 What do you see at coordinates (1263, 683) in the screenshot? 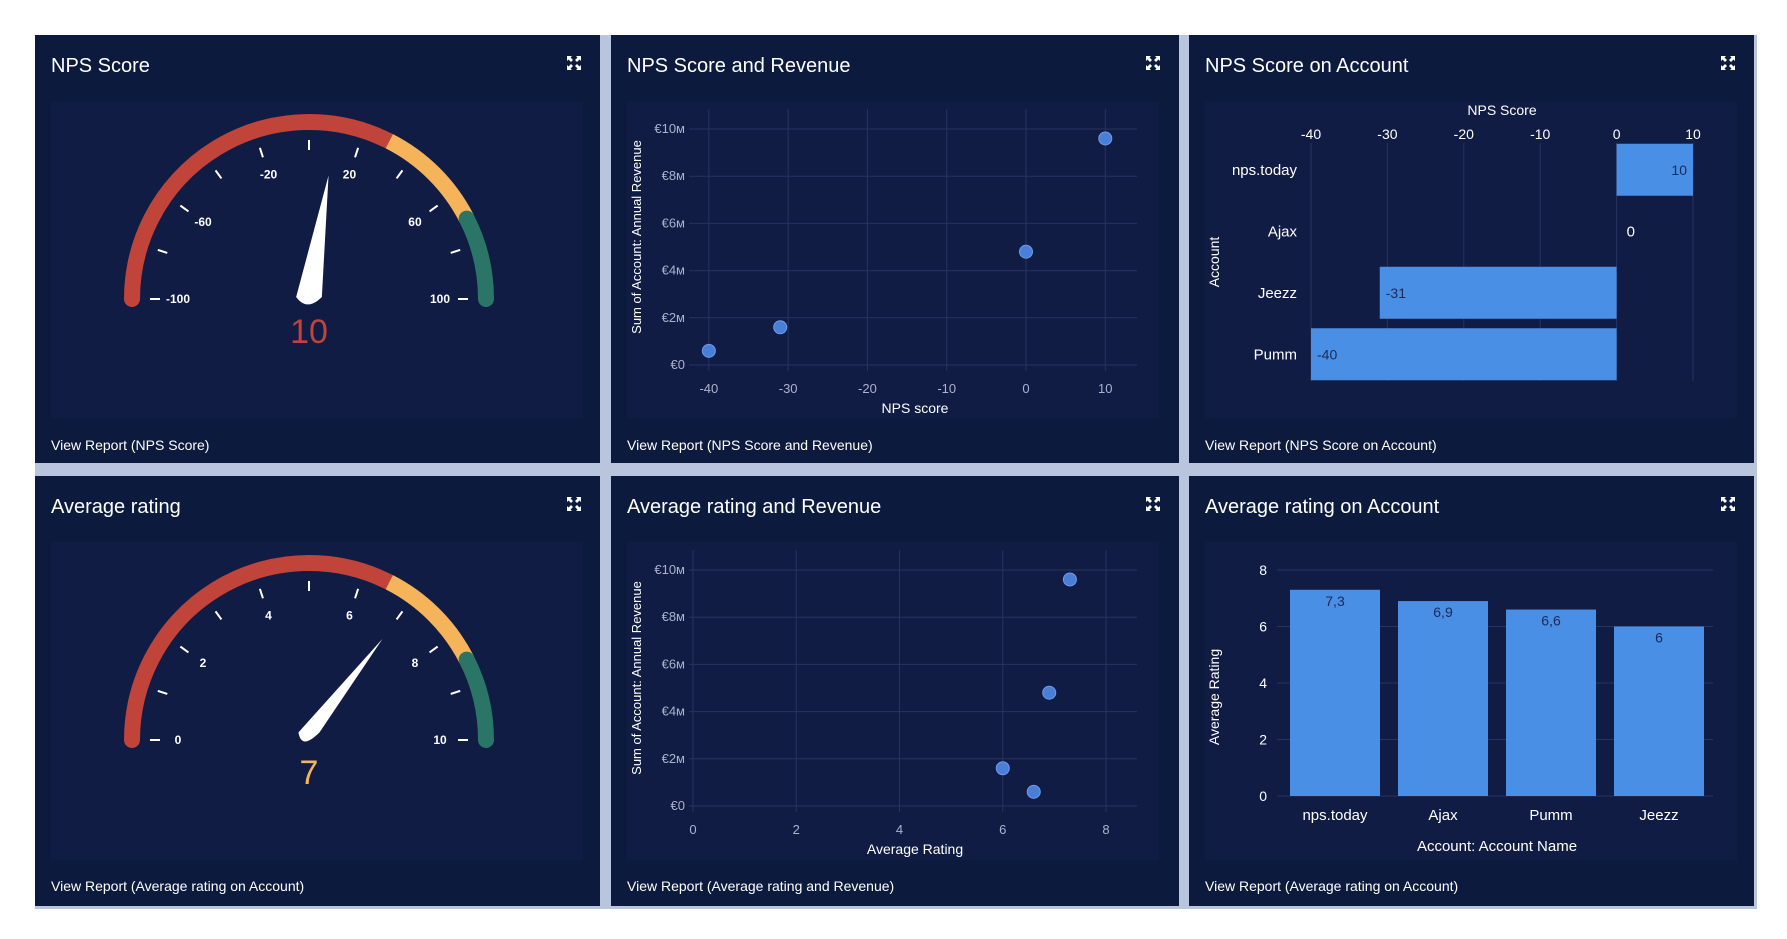
I see `y-tick-label: 4` at bounding box center [1263, 683].